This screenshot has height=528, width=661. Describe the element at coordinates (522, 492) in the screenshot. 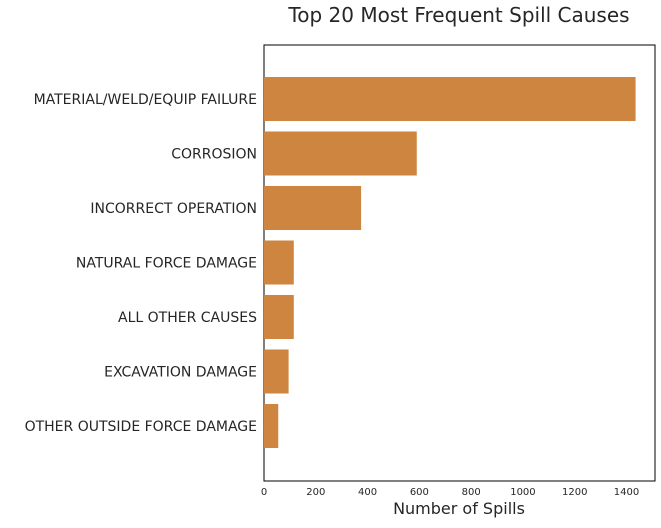

I see `x-tick-label: 1000` at that location.